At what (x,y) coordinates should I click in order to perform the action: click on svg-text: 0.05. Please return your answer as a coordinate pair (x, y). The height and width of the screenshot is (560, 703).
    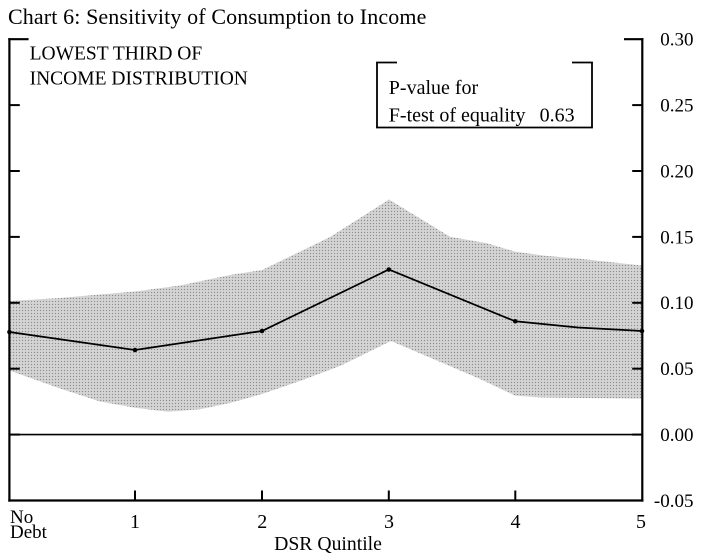
    Looking at the image, I should click on (676, 369).